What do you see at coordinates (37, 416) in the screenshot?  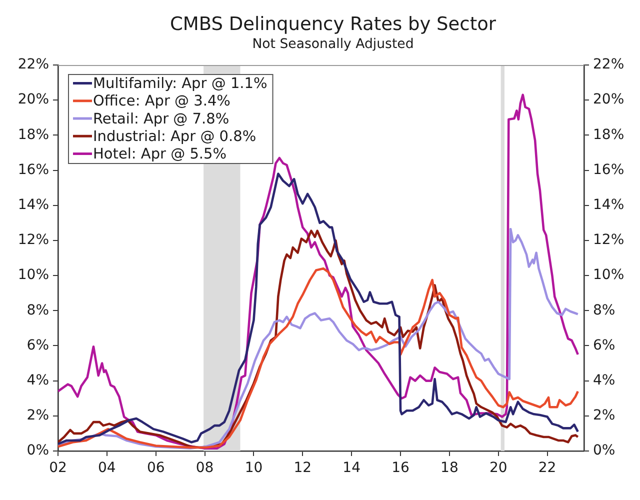 I see `y-tick-label: 2%` at bounding box center [37, 416].